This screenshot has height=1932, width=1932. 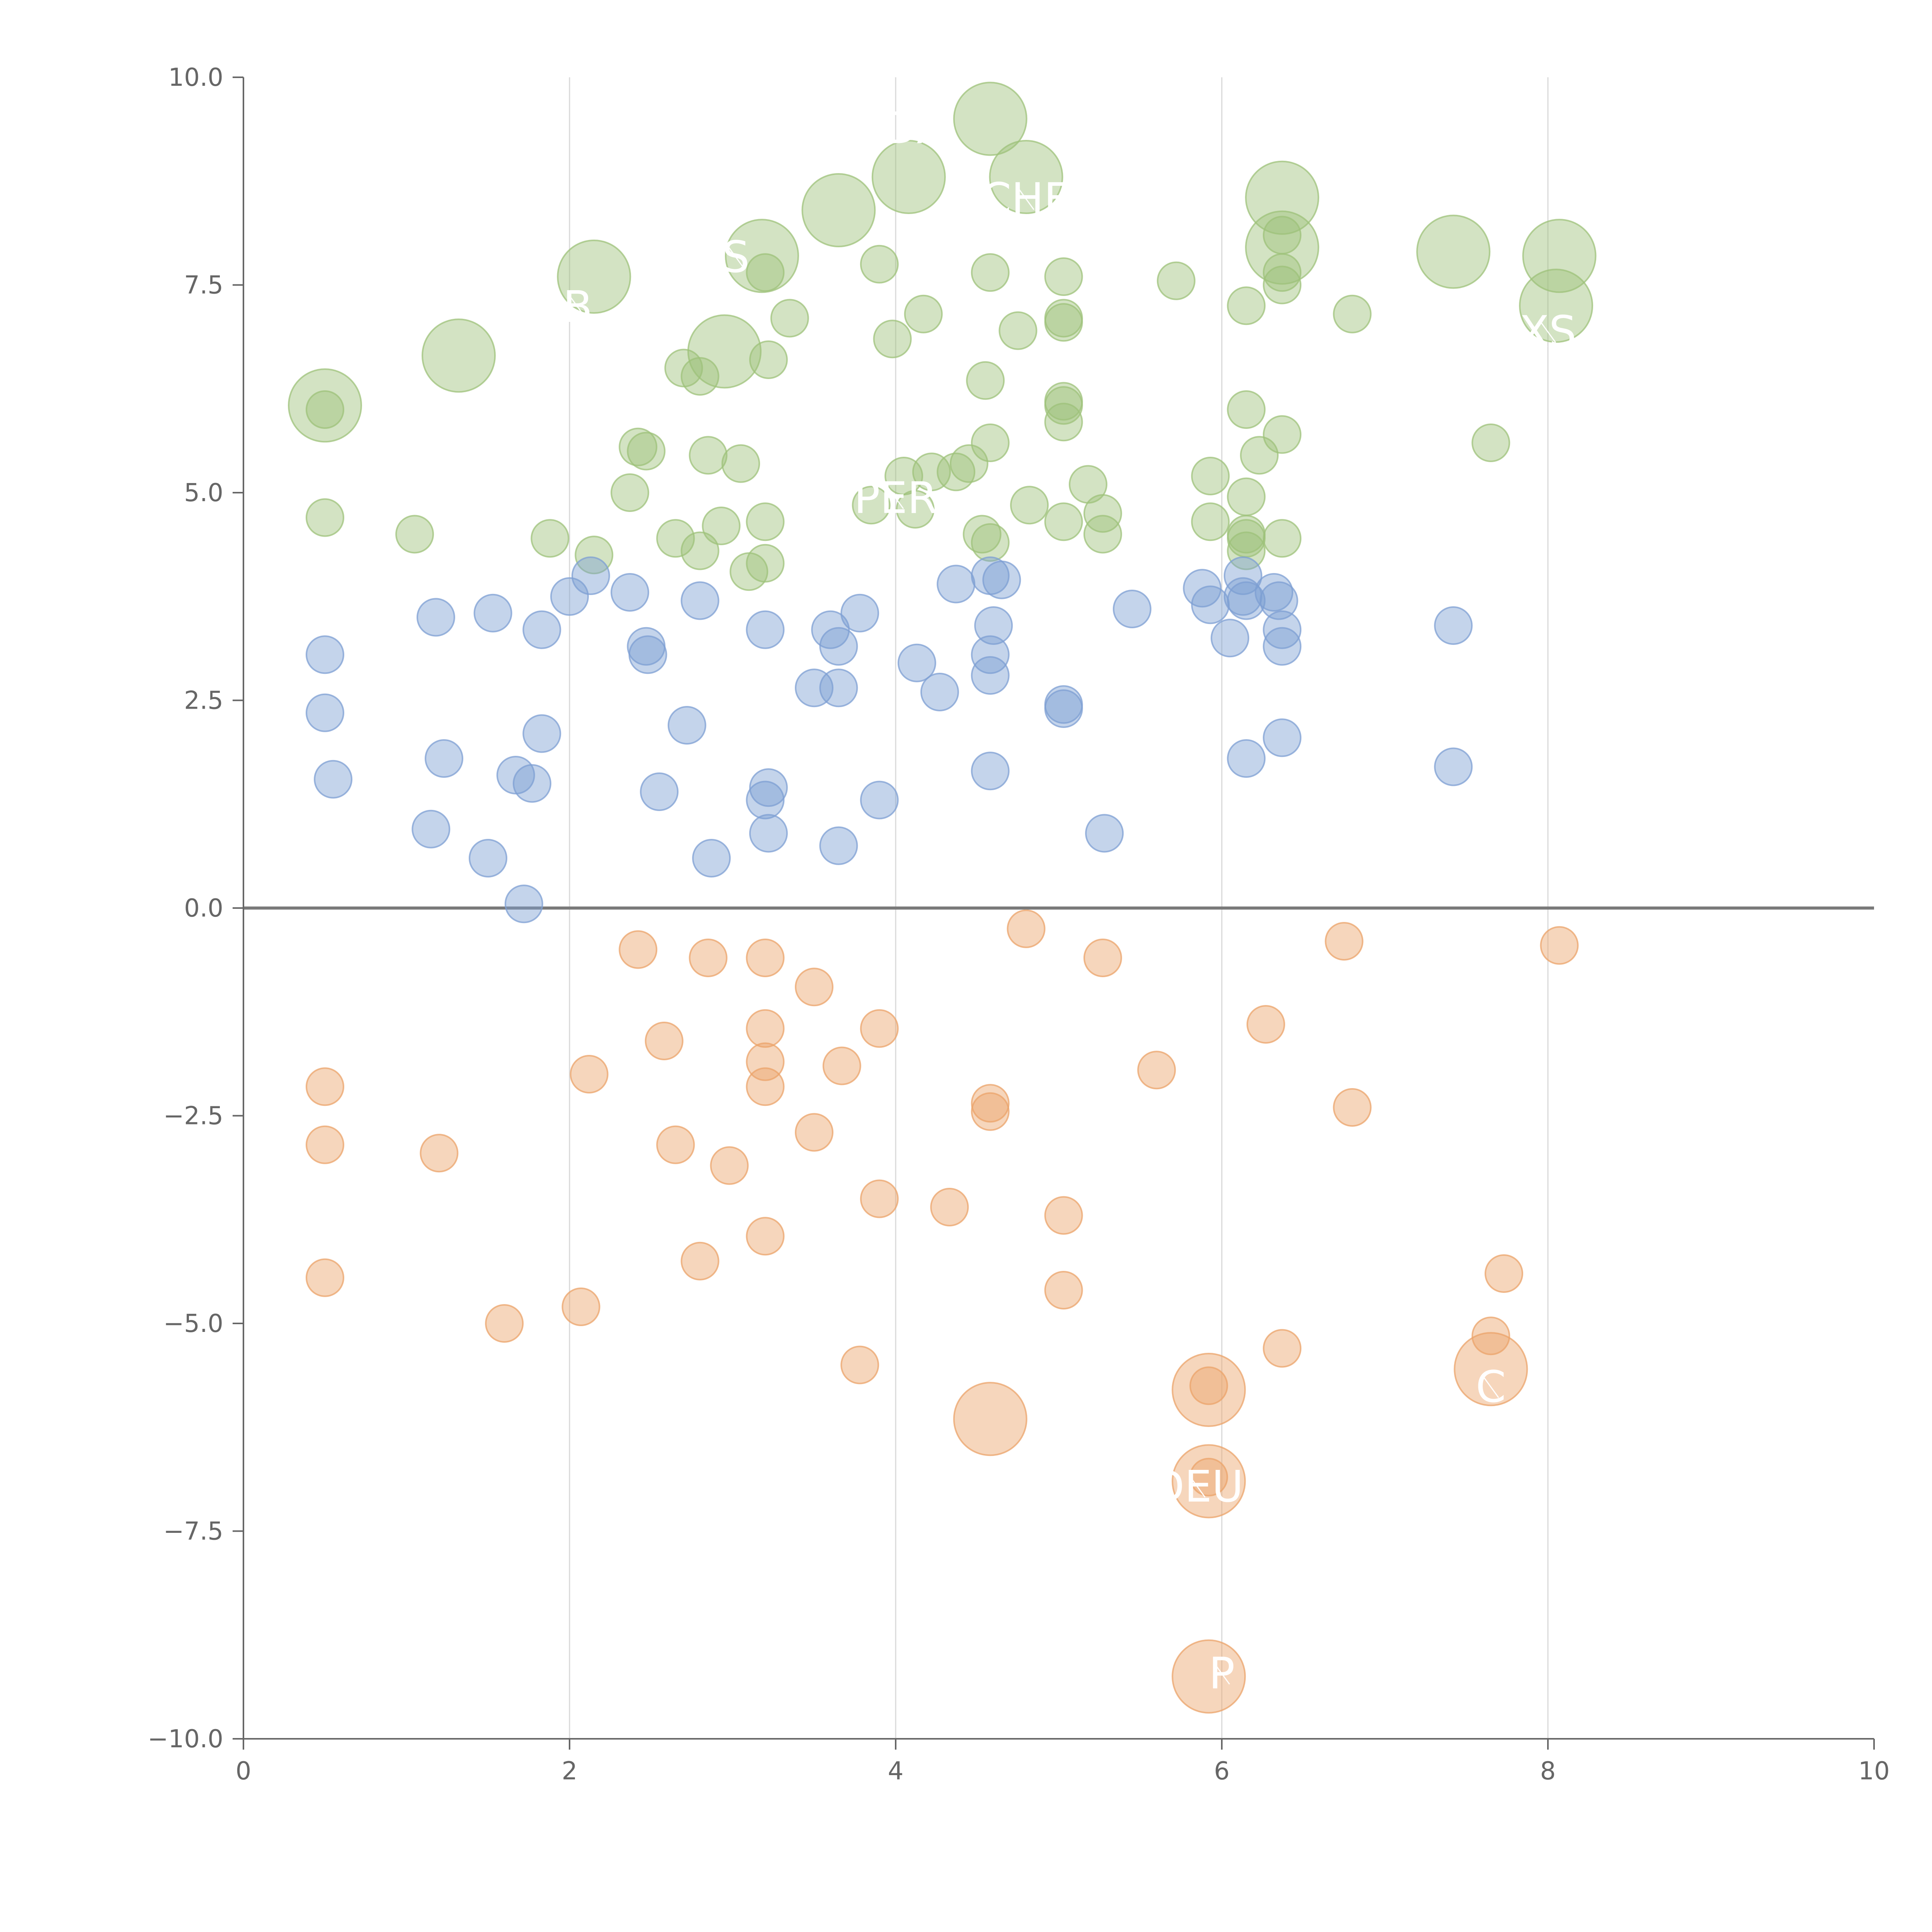 I want to click on y-tick-label: 5.0, so click(x=204, y=493).